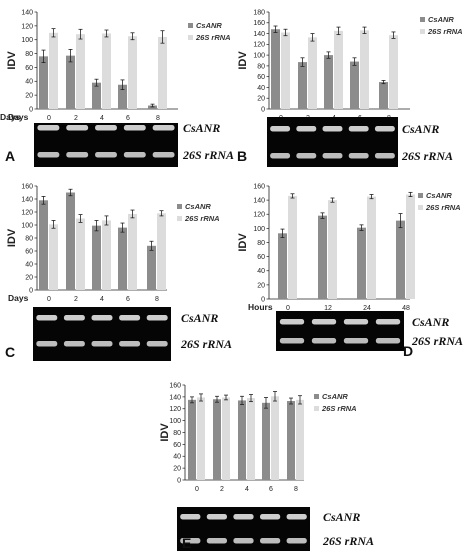 The image size is (474, 558). What do you see at coordinates (27, 212) in the screenshot?
I see `y-tick-label: 120` at bounding box center [27, 212].